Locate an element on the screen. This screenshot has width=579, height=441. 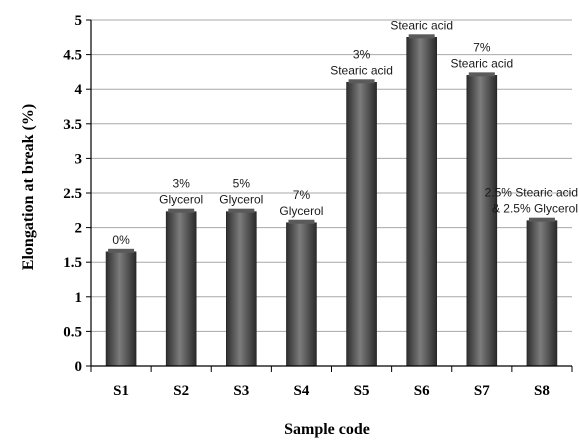
bar-annotation: 2.5% Stearic acid is located at coordinates (531, 193).